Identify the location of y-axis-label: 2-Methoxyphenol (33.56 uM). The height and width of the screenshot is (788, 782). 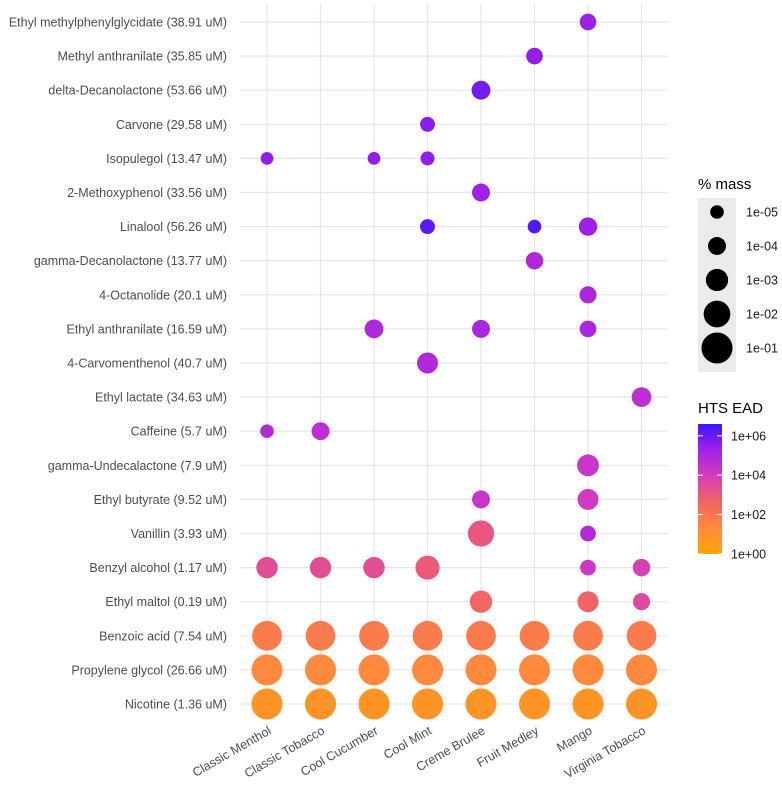
(147, 193).